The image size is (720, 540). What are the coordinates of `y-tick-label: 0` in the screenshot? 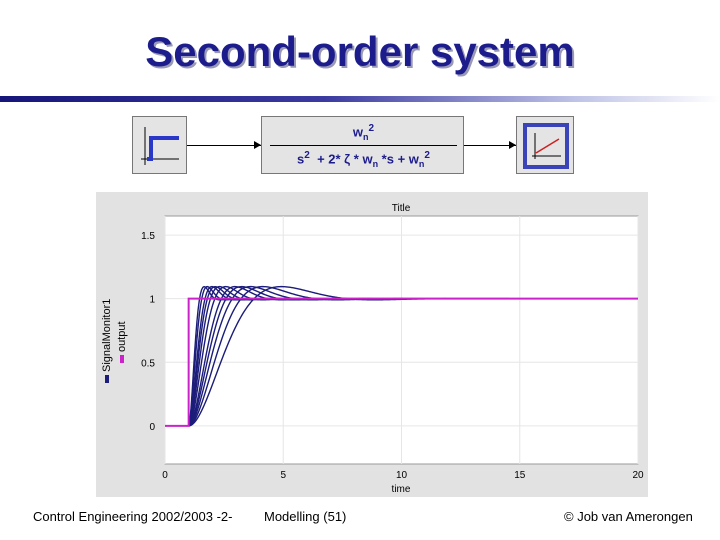 It's located at (152, 427).